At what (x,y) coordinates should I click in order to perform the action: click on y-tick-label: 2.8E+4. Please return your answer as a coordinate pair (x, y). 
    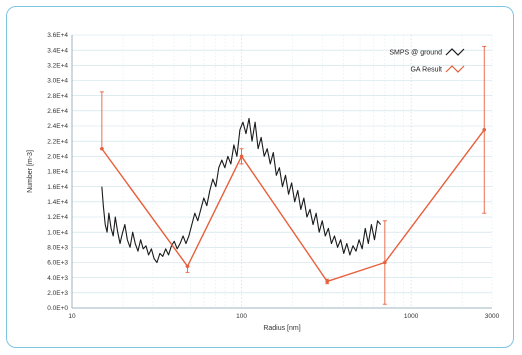
    Looking at the image, I should click on (57, 96).